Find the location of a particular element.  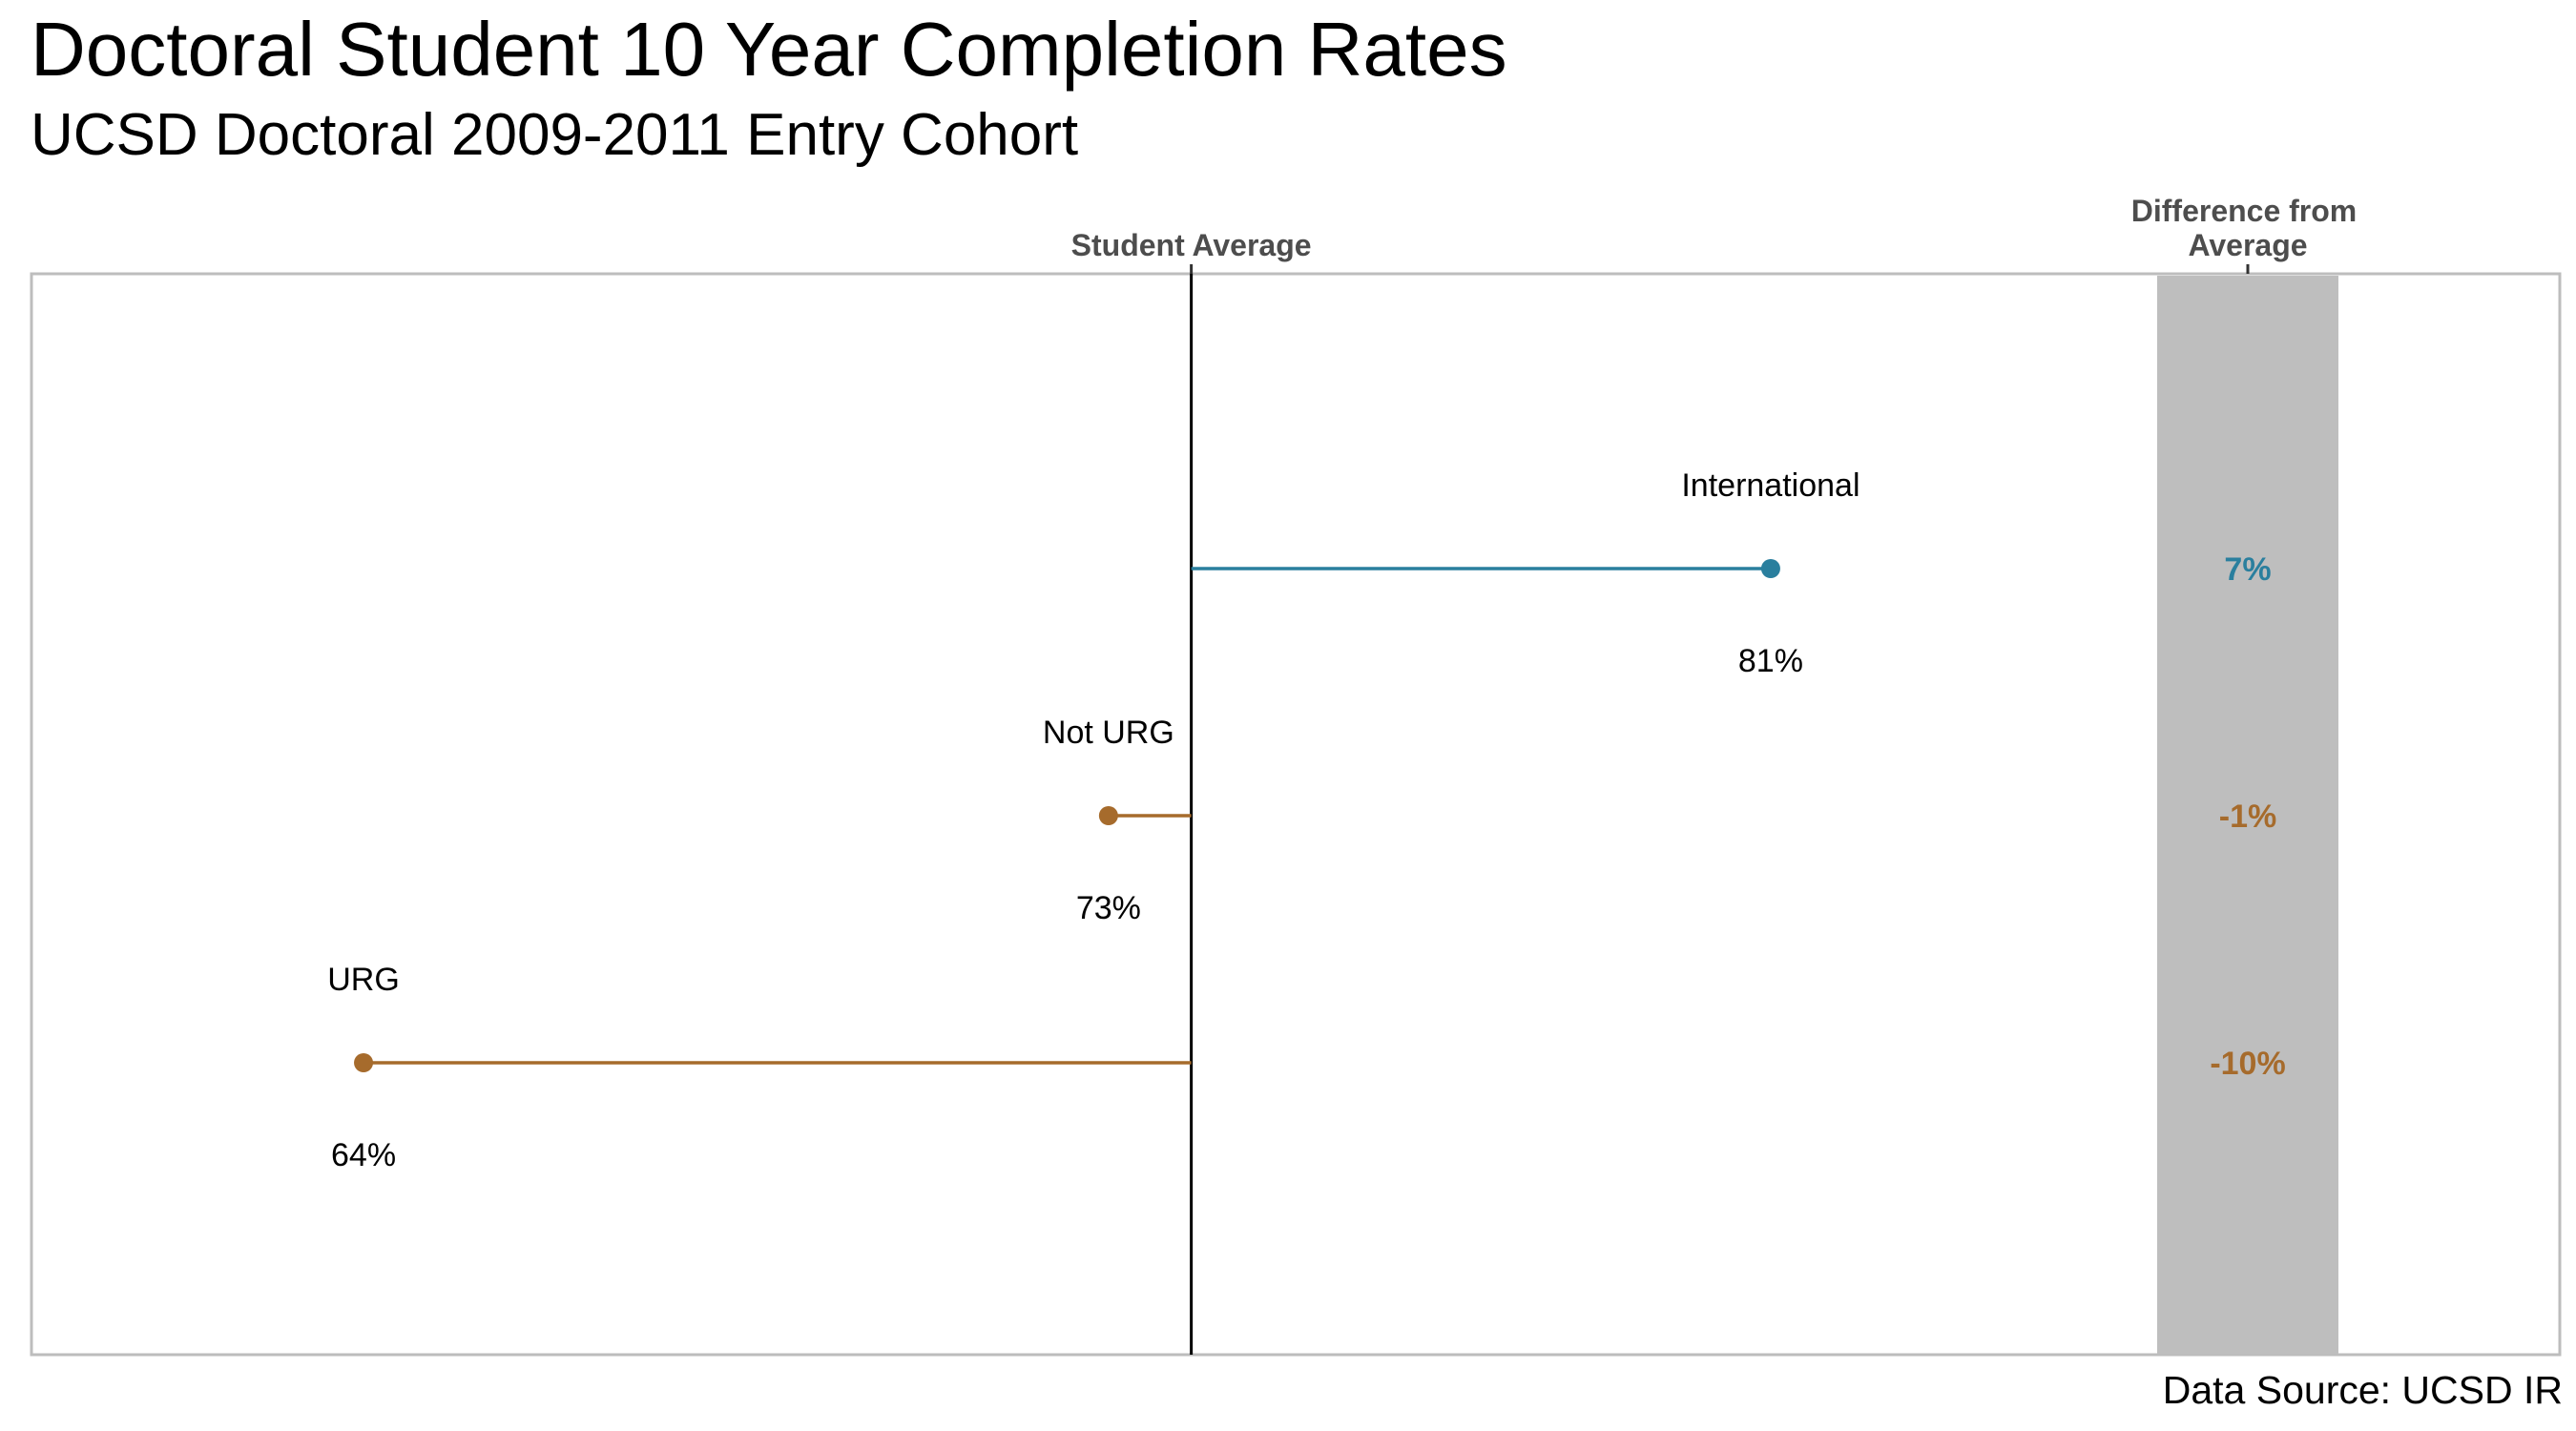

data-point-international is located at coordinates (1770, 568).